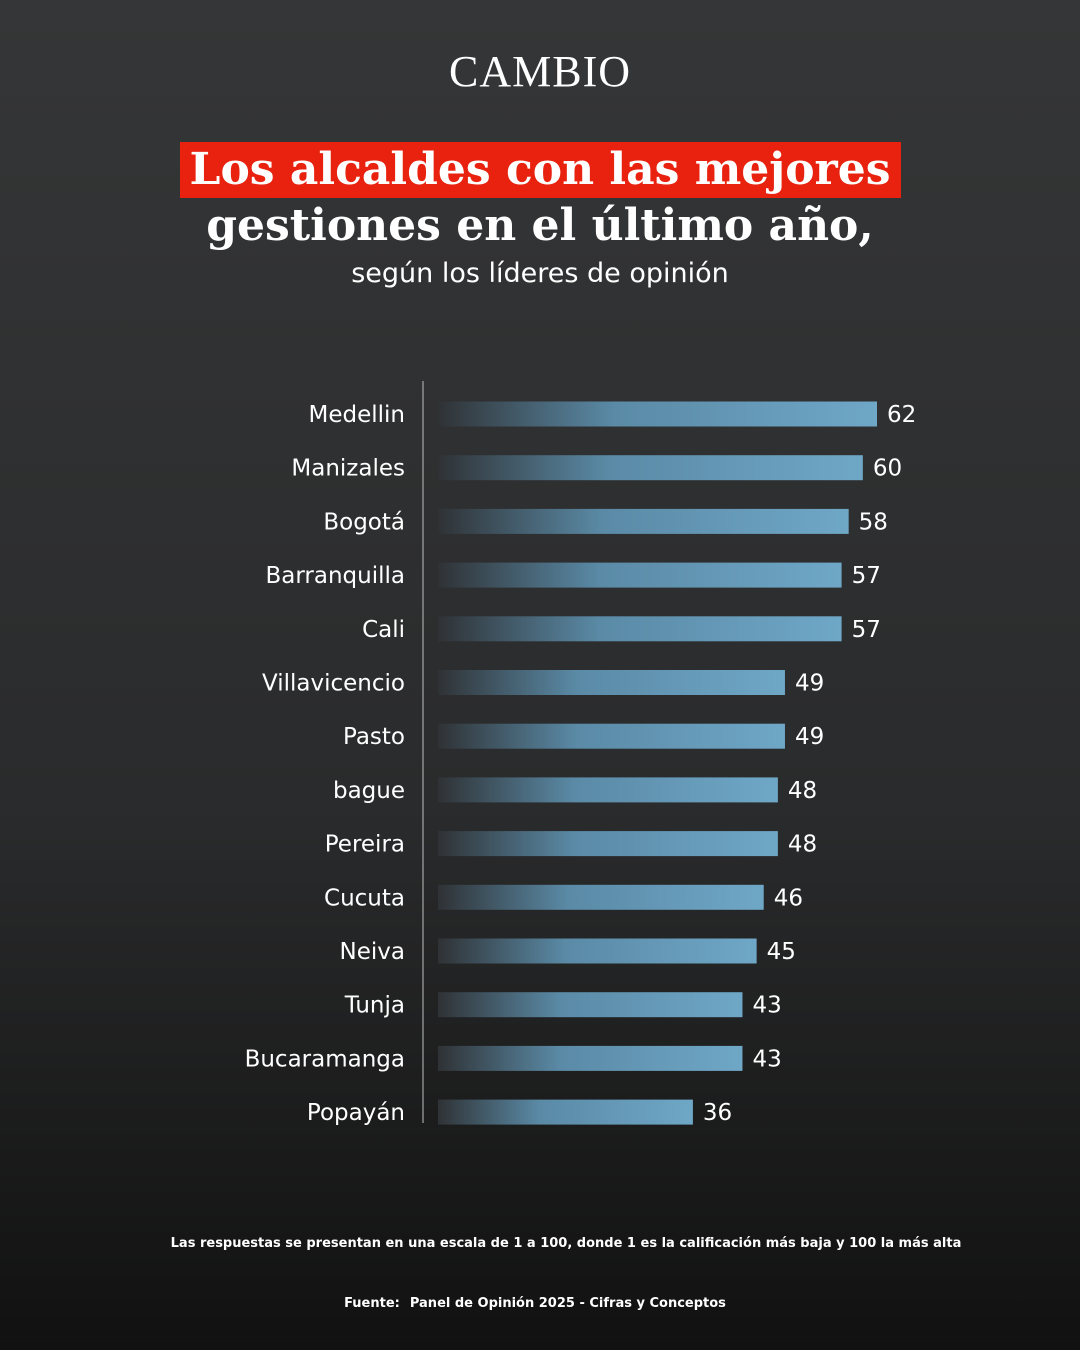 This screenshot has height=1350, width=1080. Describe the element at coordinates (540, 225) in the screenshot. I see `title-line-2: gestiones en el último año,` at that location.